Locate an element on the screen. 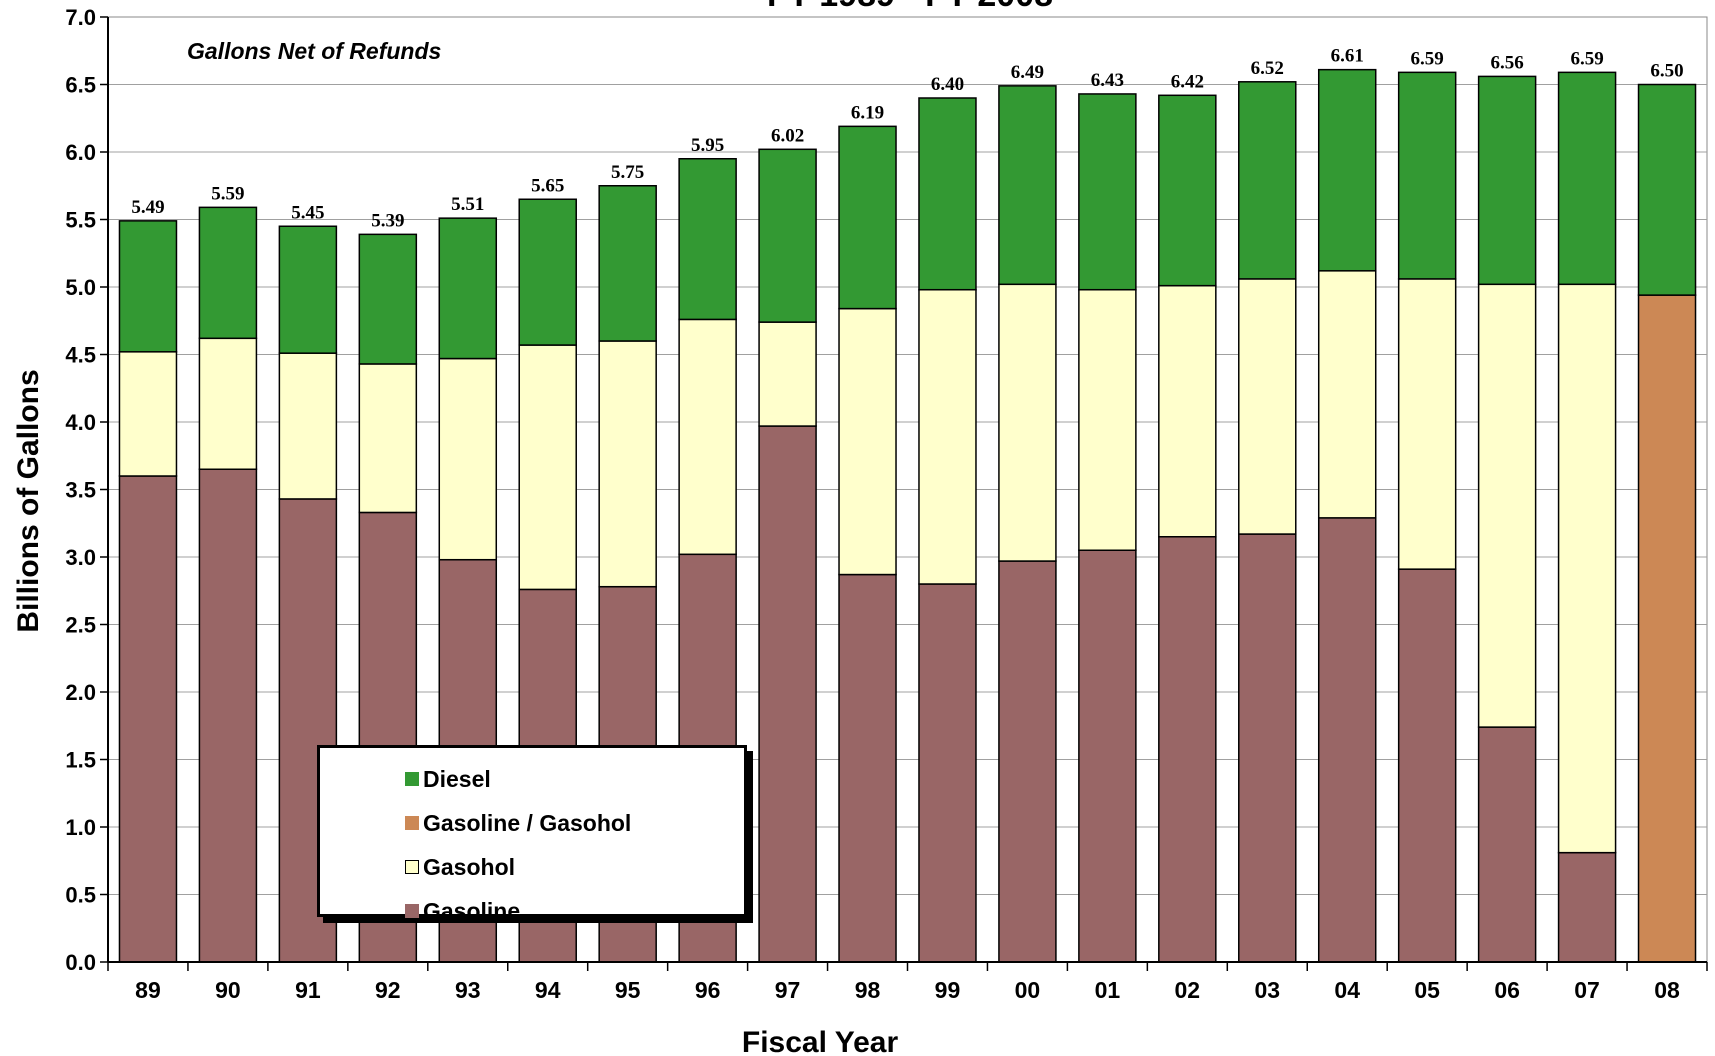 This screenshot has width=1715, height=1056. legend-label-gasohol: Gasohol is located at coordinates (469, 866).